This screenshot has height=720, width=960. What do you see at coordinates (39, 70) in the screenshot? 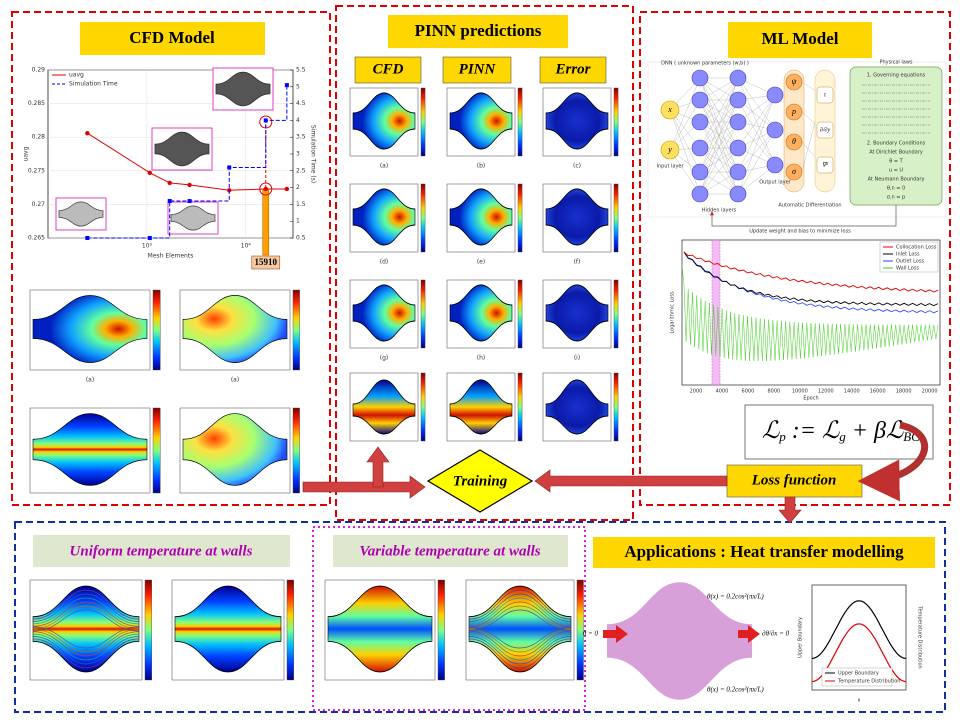
I see `y-tick-label: 0.29` at bounding box center [39, 70].